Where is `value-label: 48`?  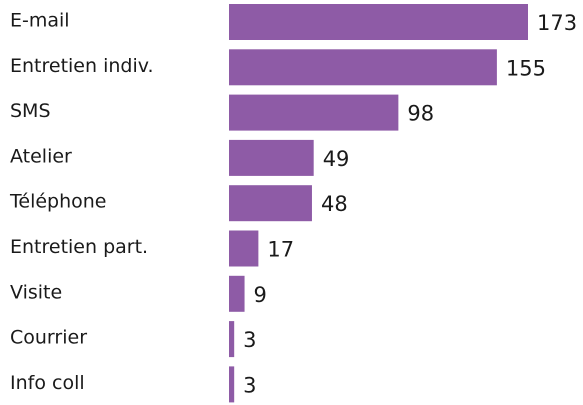
value-label: 48 is located at coordinates (334, 204).